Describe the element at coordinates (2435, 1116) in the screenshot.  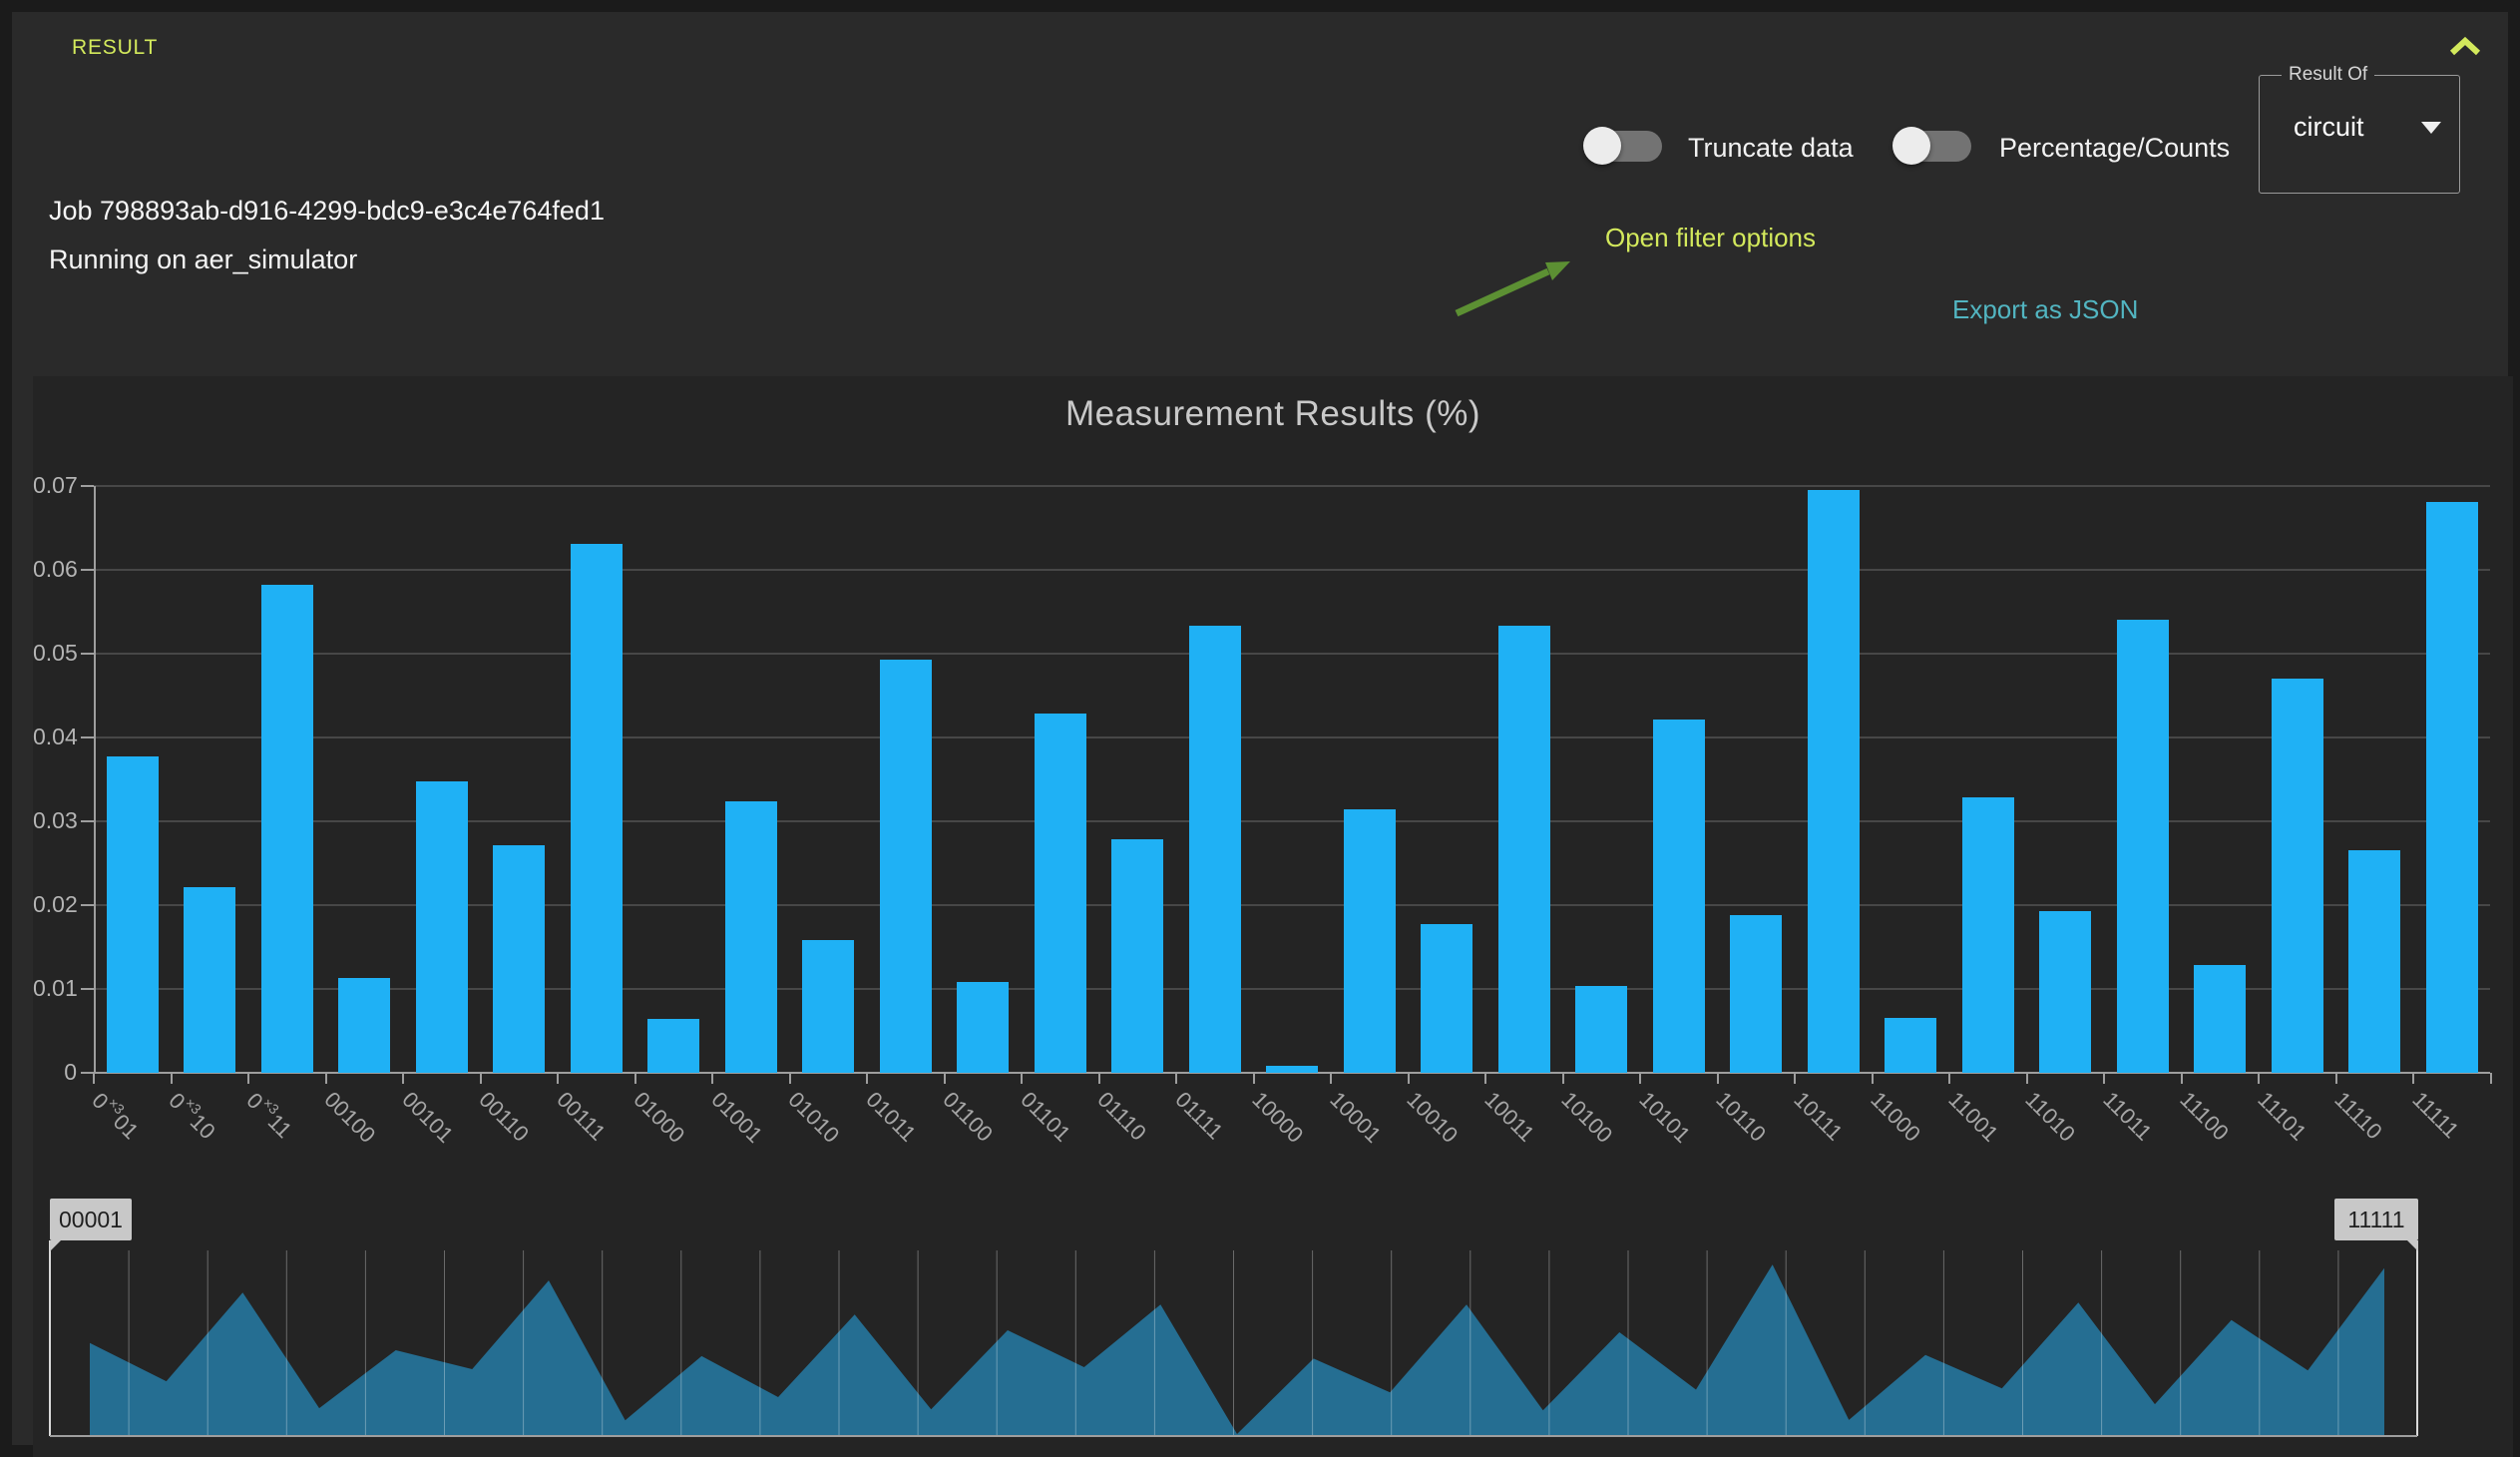
I see `x-axis-label: 11111` at that location.